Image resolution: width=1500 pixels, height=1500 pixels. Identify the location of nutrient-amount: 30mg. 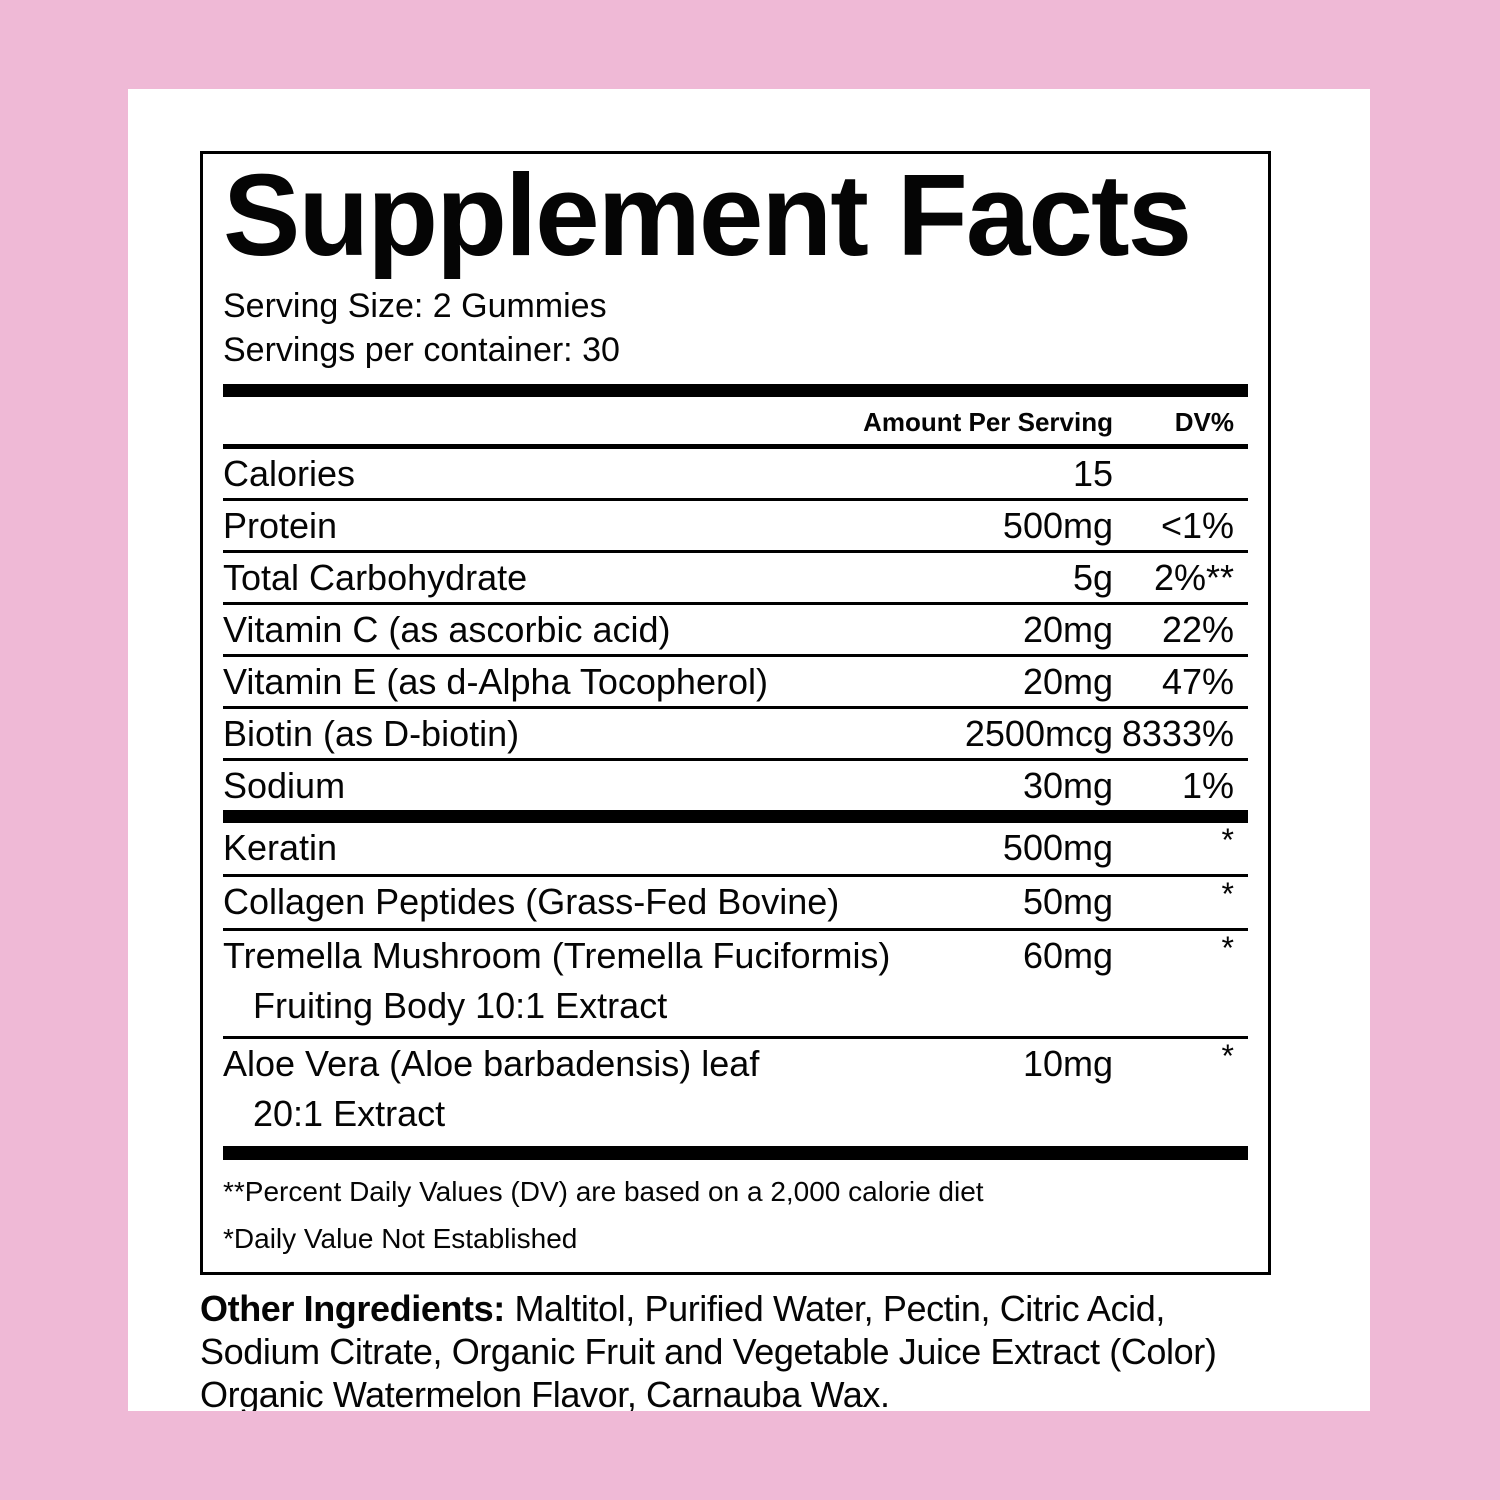
(1067, 786).